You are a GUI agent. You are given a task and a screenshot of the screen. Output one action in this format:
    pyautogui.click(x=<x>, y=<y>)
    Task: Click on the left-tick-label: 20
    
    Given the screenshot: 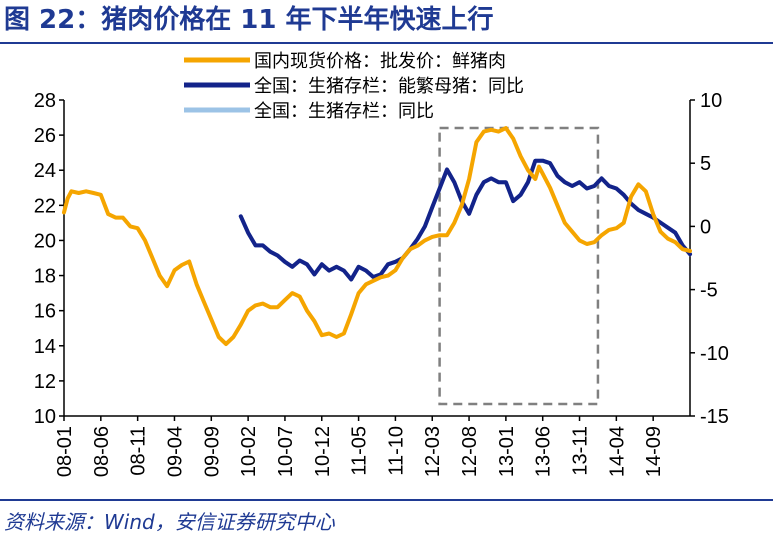 What is the action you would take?
    pyautogui.click(x=45, y=241)
    